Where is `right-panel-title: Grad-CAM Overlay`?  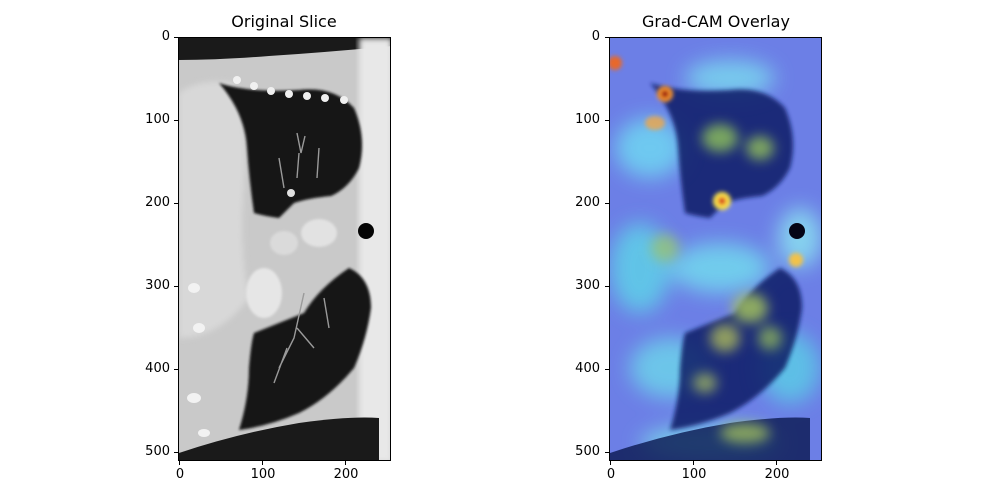 right-panel-title: Grad-CAM Overlay is located at coordinates (716, 21).